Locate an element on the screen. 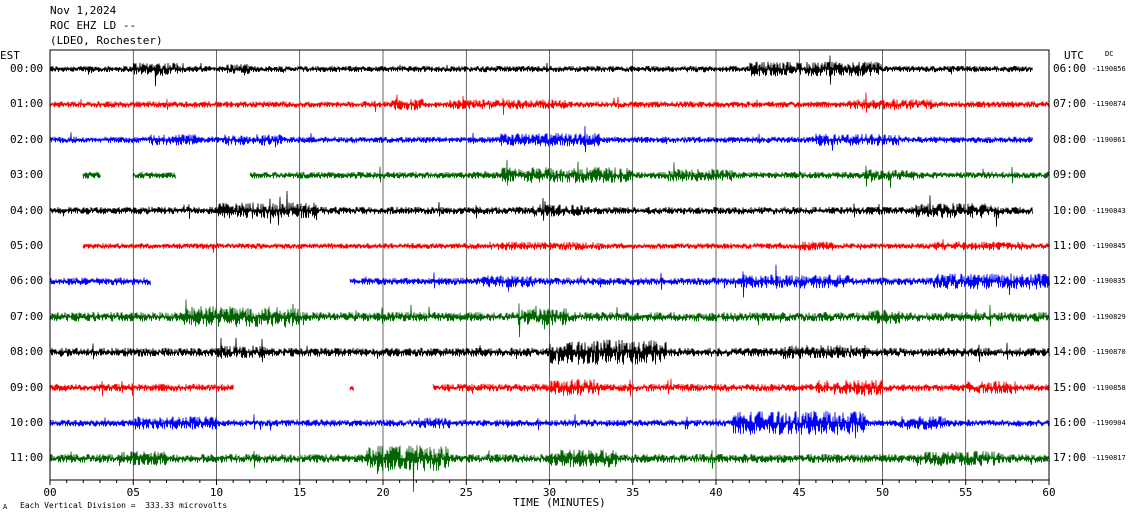  trace-0900-seg0 is located at coordinates (141, 388).